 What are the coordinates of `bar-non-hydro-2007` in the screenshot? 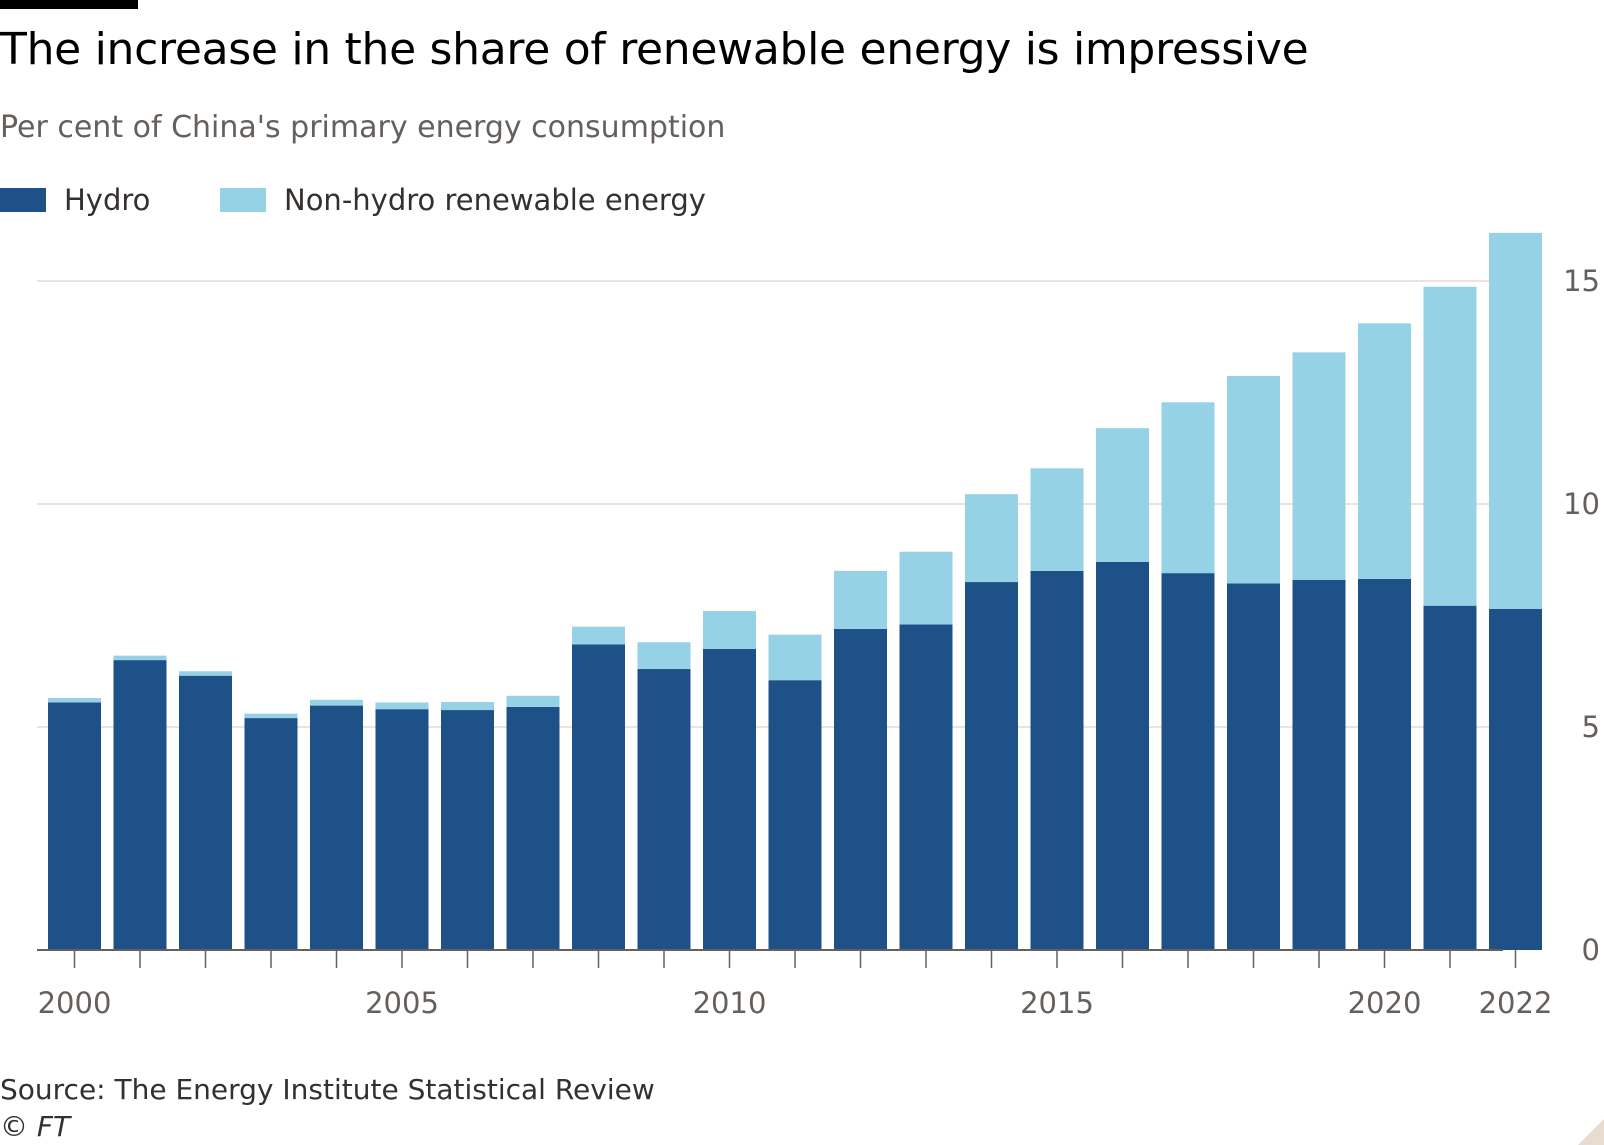 It's located at (533, 701).